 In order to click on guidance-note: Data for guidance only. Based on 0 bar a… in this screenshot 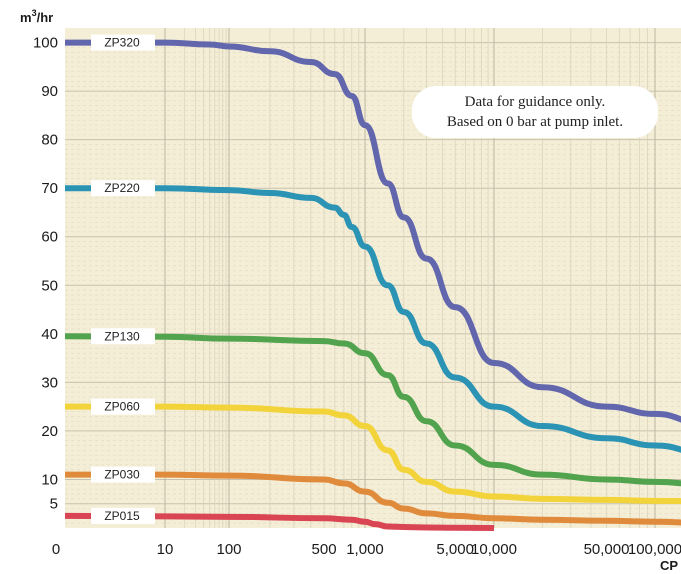, I will do `click(535, 112)`.